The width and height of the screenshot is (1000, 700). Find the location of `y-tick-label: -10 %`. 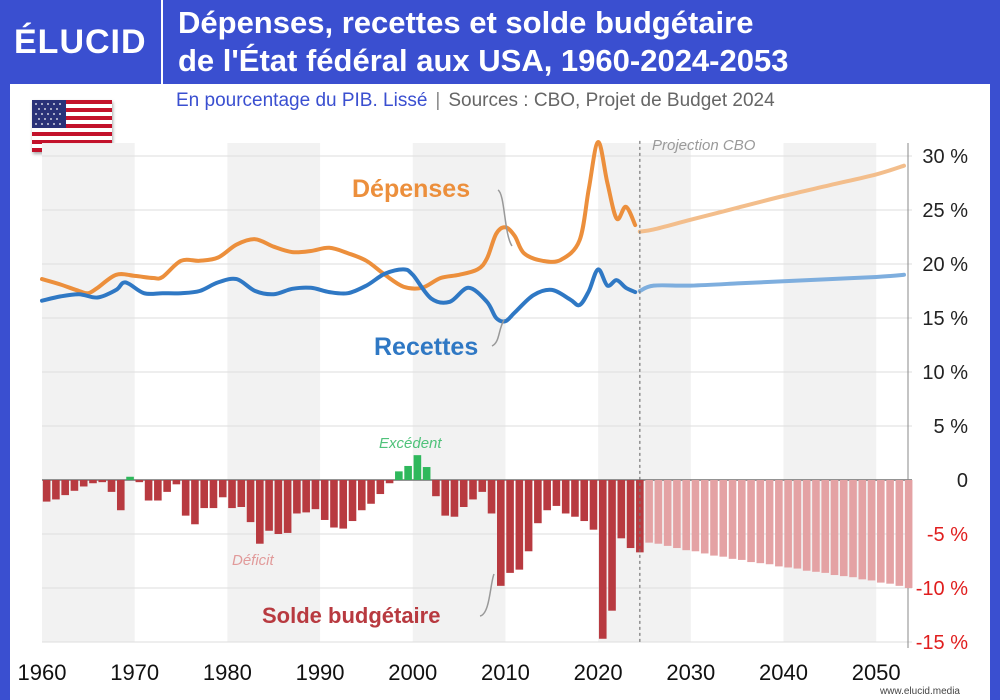

y-tick-label: -10 % is located at coordinates (942, 589).